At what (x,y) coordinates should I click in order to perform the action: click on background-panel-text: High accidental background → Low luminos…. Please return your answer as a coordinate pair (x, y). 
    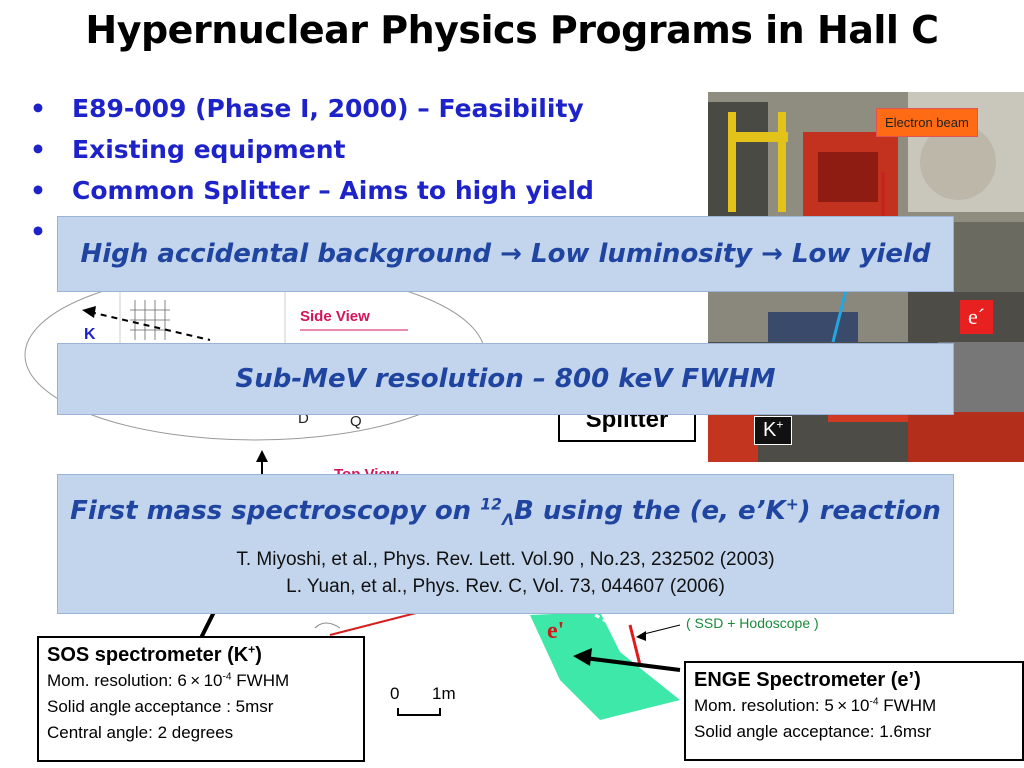
    Looking at the image, I should click on (505, 254).